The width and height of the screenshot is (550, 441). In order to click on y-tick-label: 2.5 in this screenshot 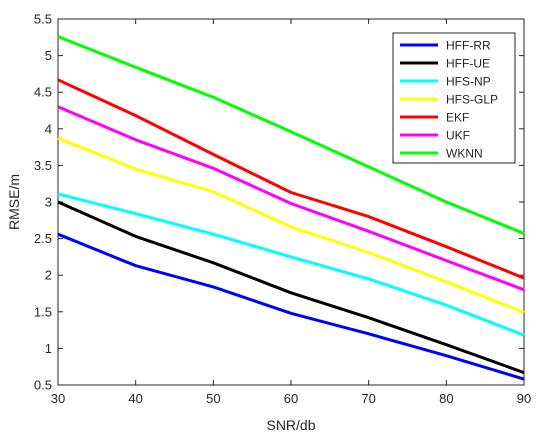, I will do `click(43, 238)`.